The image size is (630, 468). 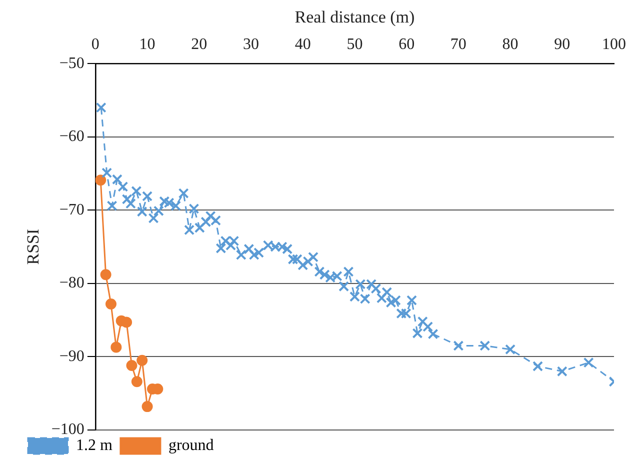 What do you see at coordinates (510, 45) in the screenshot?
I see `x-tick-label: 80` at bounding box center [510, 45].